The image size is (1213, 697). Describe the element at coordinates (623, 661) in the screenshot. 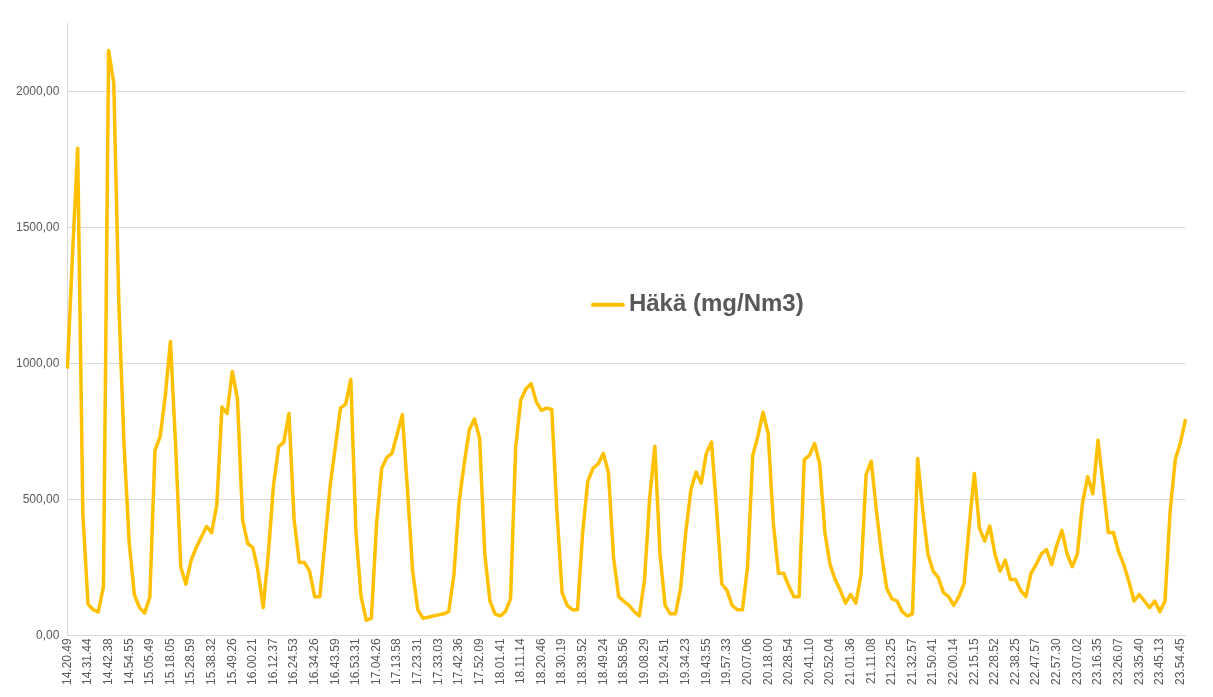

I see `x-tick-label: 18.58.56` at that location.